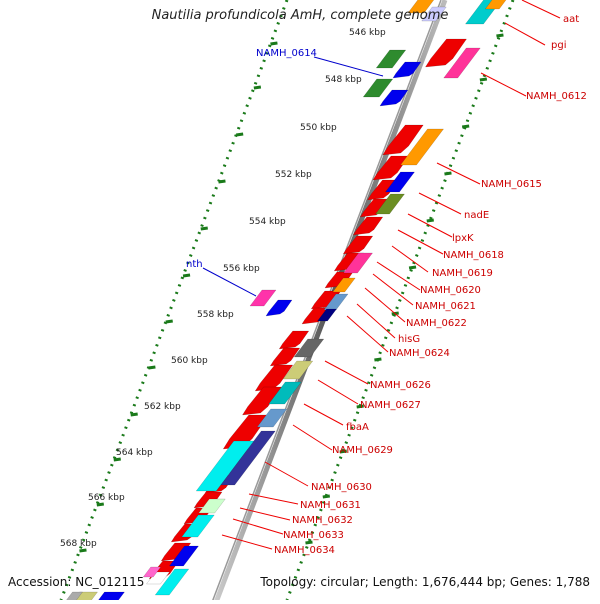  Describe the element at coordinates (362, 450) in the screenshot. I see `gene-label: NAMH_0629` at that location.